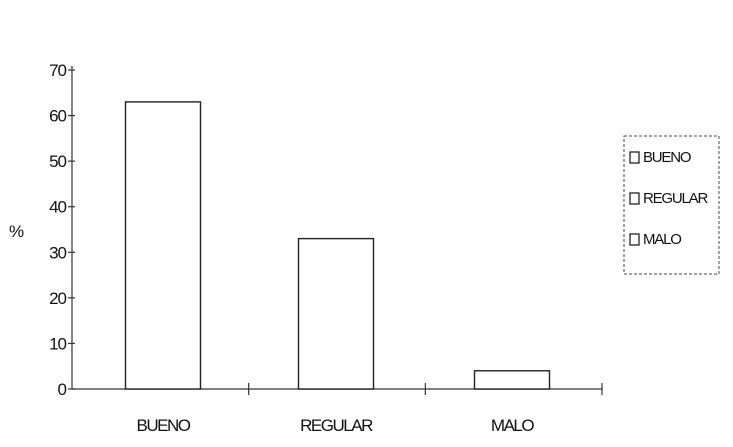  I want to click on y-tick-label: 60, so click(57, 116).